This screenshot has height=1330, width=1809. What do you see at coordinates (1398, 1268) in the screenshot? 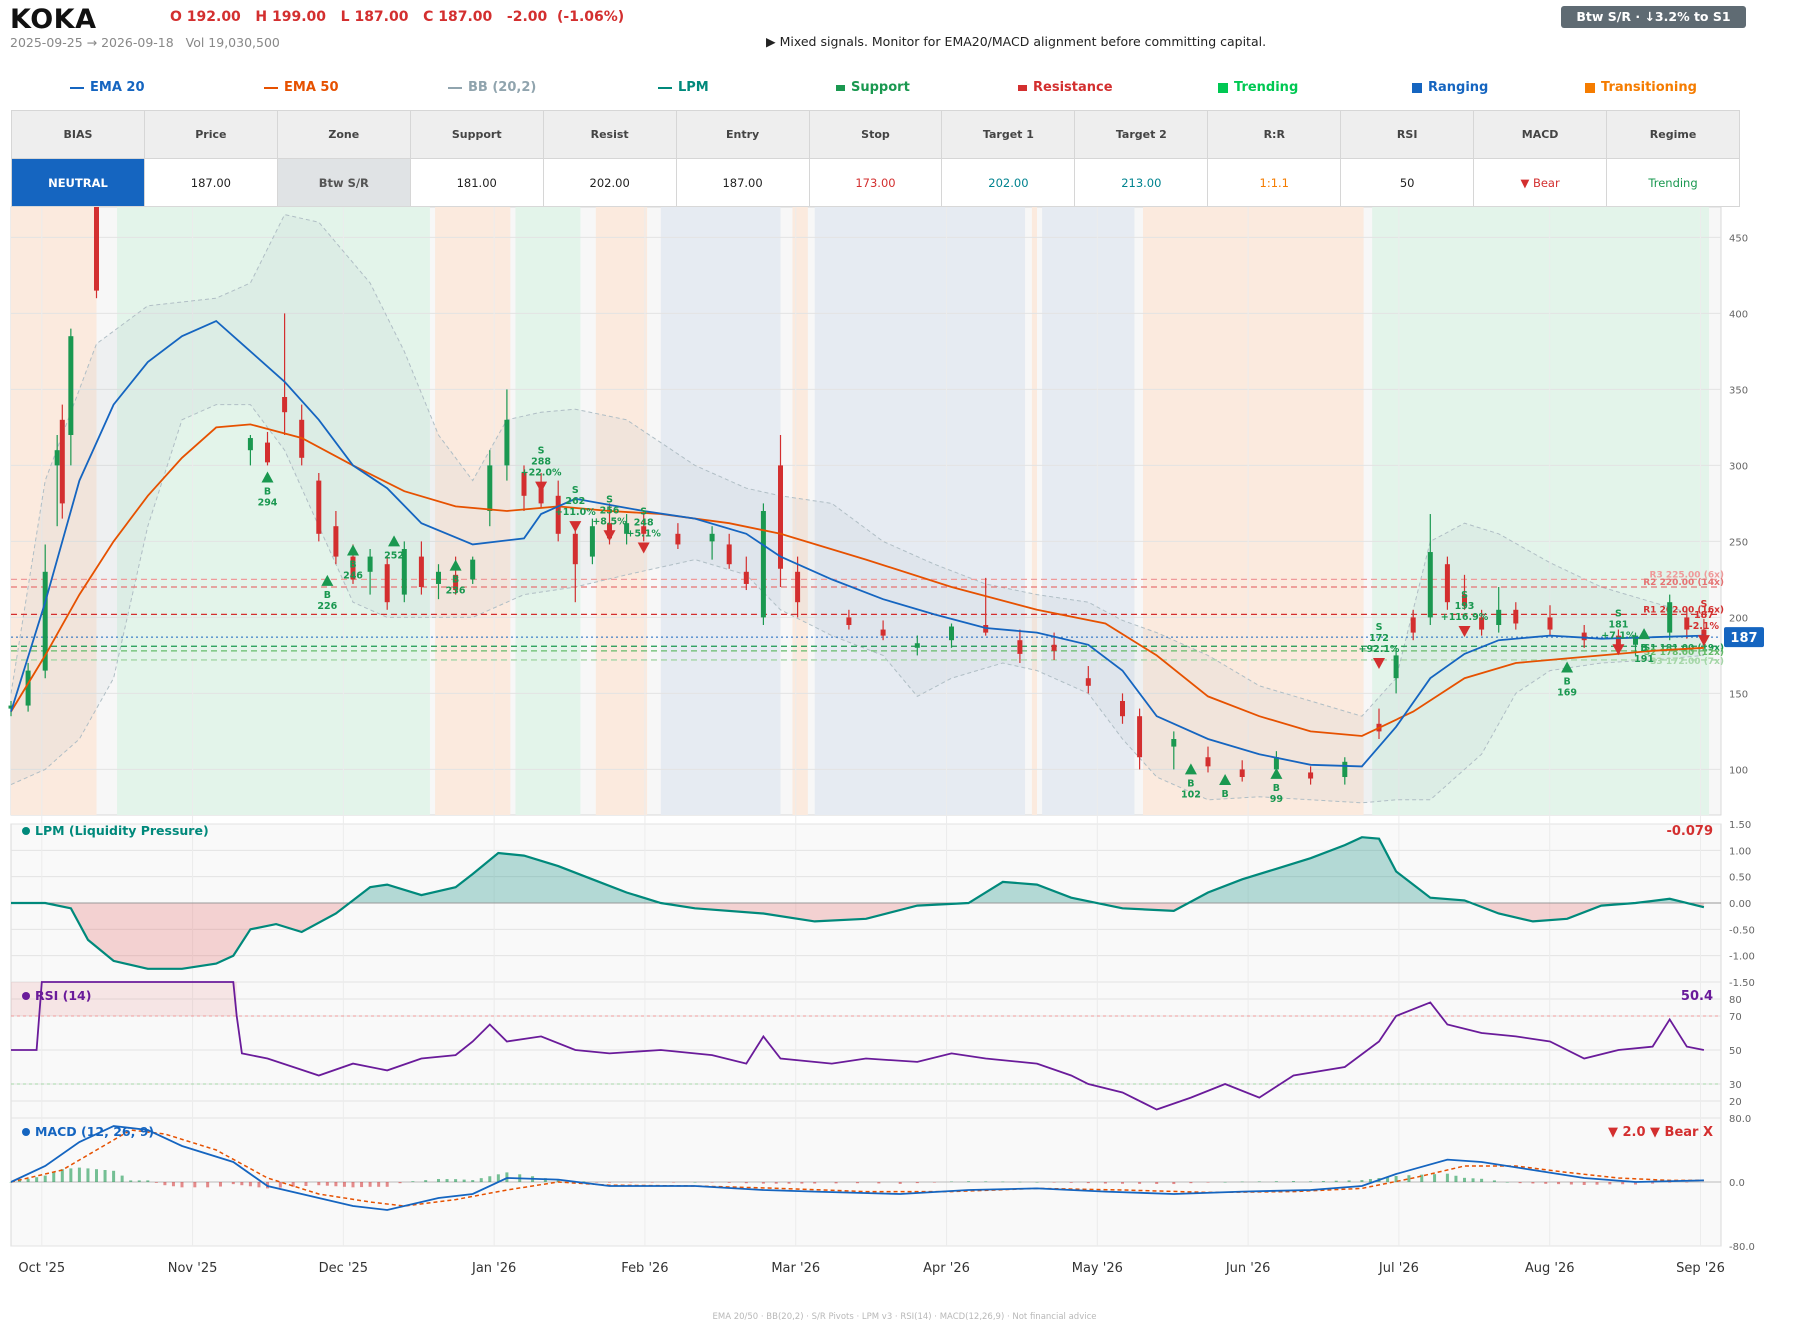
I see `x-tick-label: Jul '26` at bounding box center [1398, 1268].